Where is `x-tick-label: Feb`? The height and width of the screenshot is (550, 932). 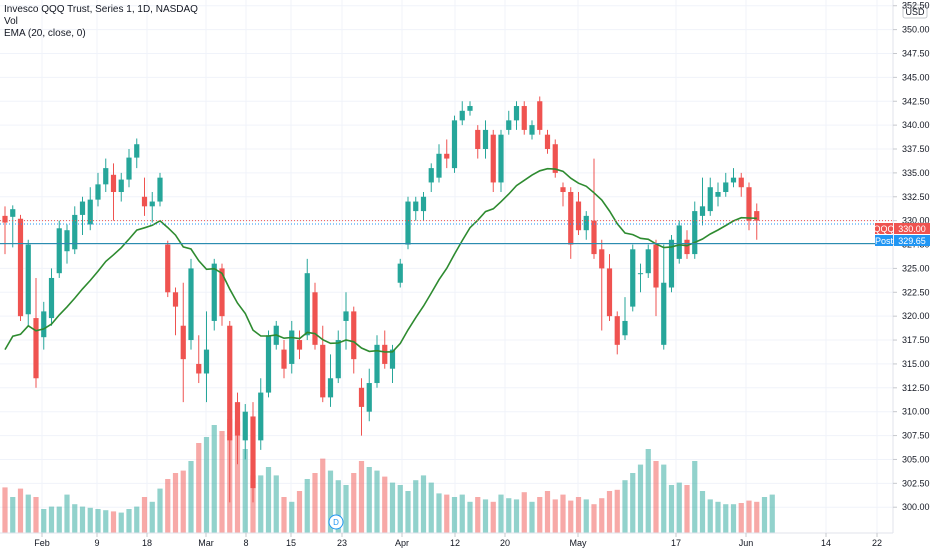
x-tick-label: Feb is located at coordinates (42, 543).